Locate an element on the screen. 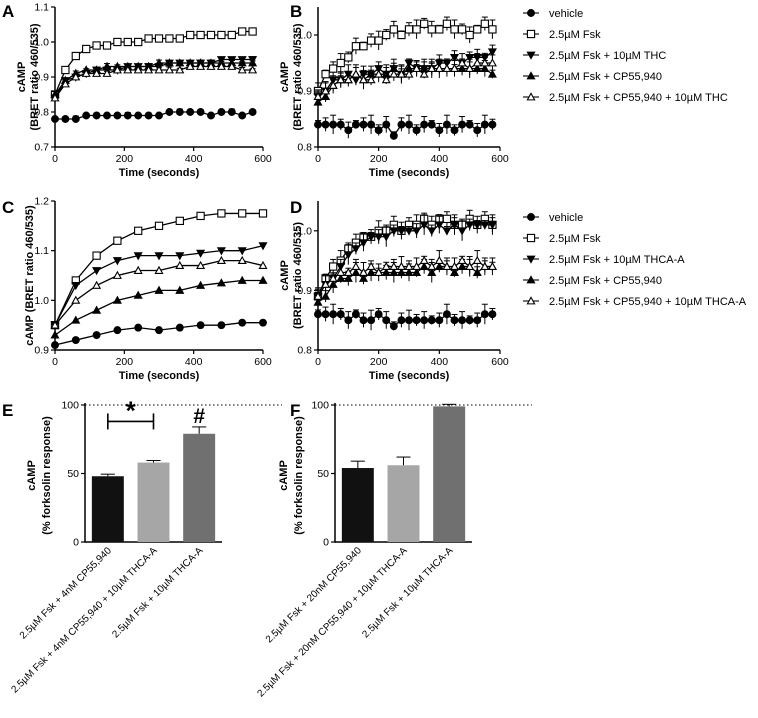 This screenshot has height=718, width=758. legend-label: 2.5µM Fsk + 10µM THC is located at coordinates (607, 56).